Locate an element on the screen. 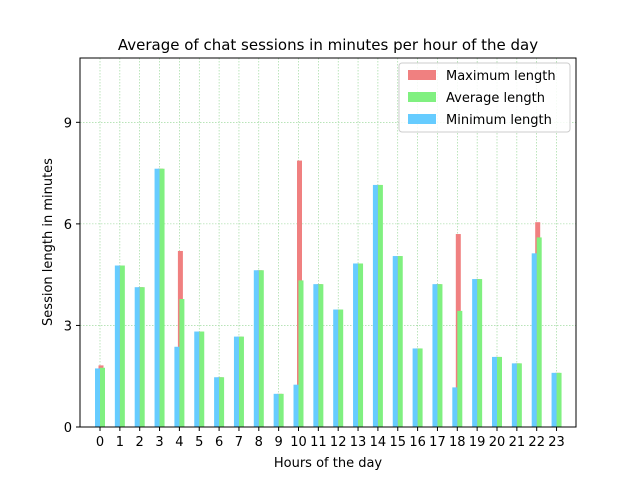  x-tick-label: 0 is located at coordinates (100, 442).